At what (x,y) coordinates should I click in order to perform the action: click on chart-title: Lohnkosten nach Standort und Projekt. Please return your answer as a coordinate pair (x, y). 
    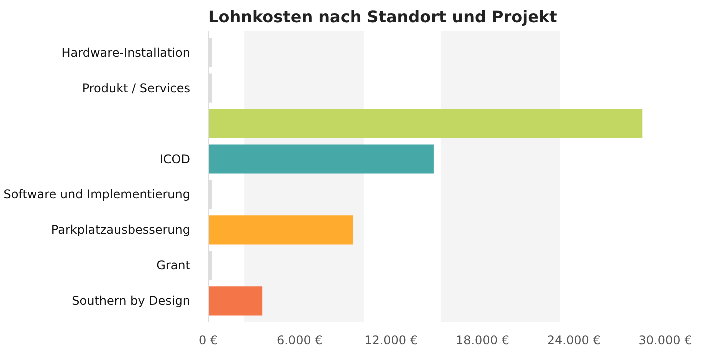
    Looking at the image, I should click on (383, 17).